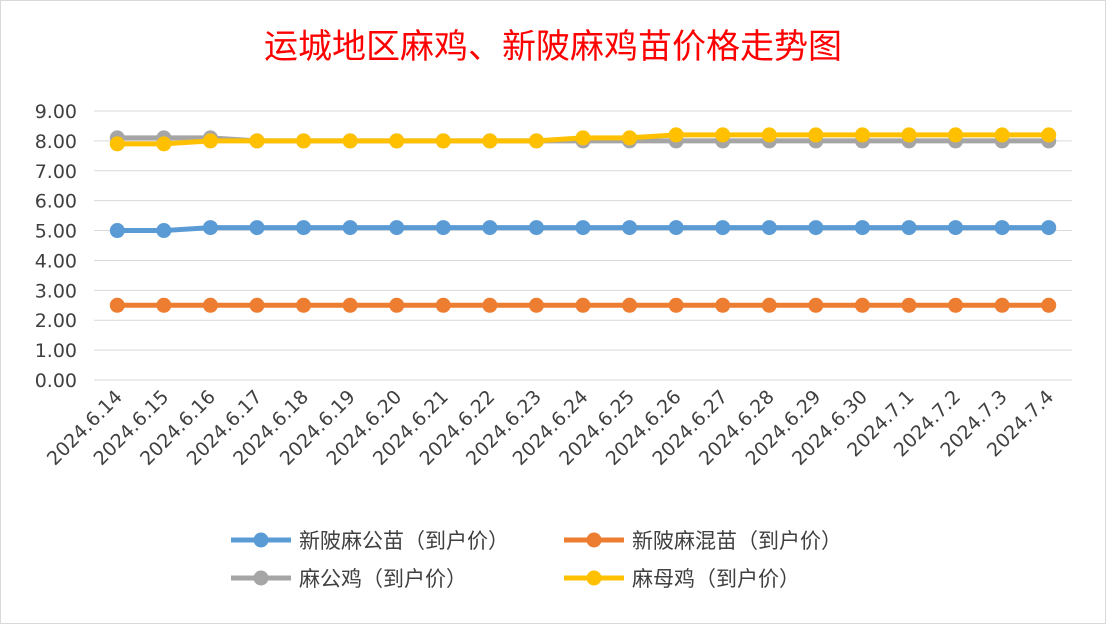 Image resolution: width=1106 pixels, height=624 pixels. Describe the element at coordinates (56, 291) in the screenshot. I see `y-tick-label: 3.00` at that location.